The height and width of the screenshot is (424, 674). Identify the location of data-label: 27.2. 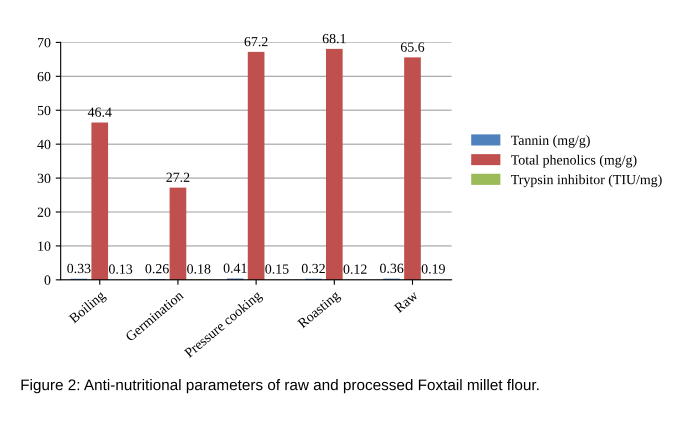
(178, 177).